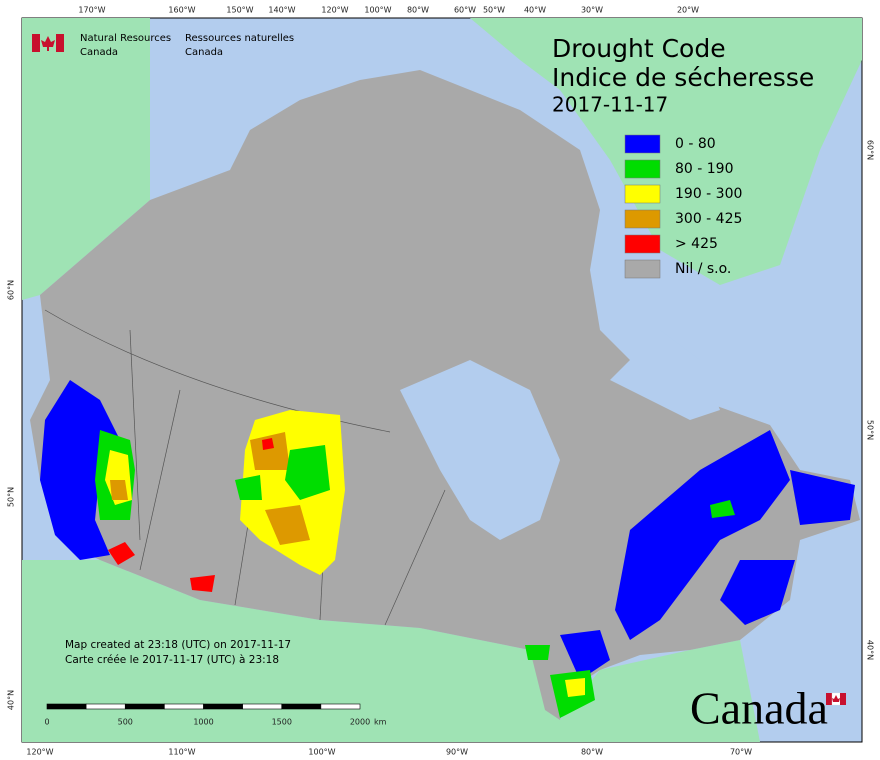 This screenshot has height=760, width=880. Describe the element at coordinates (360, 722) in the screenshot. I see `scale-label: 2000` at that location.